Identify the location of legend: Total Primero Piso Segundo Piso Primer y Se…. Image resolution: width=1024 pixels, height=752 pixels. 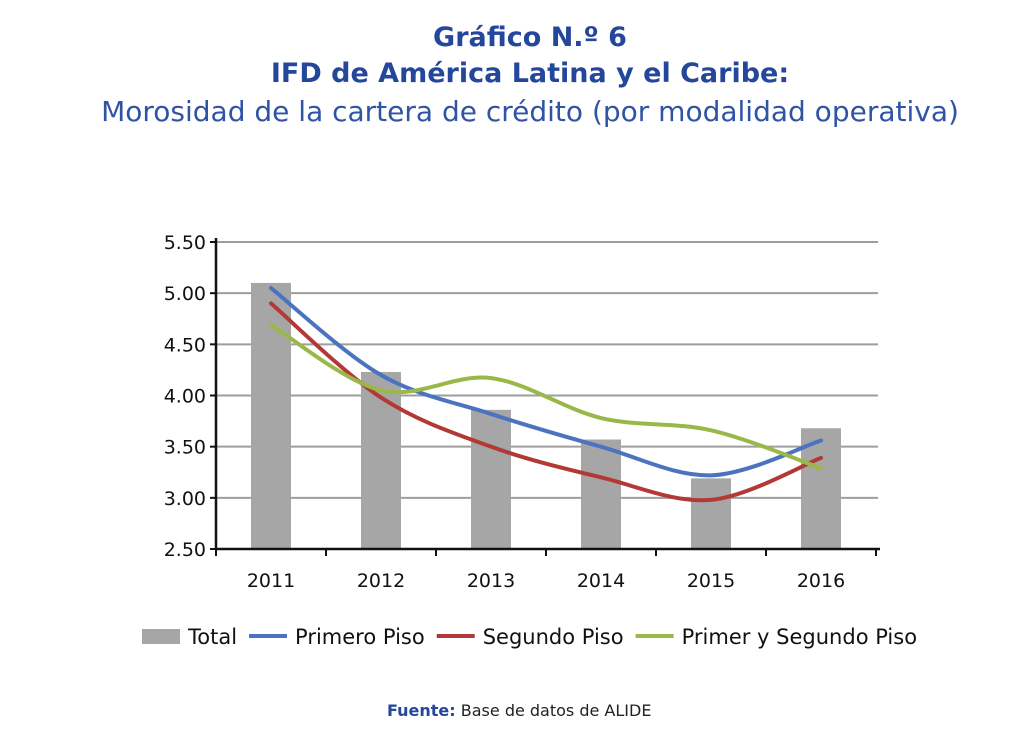
(529, 637).